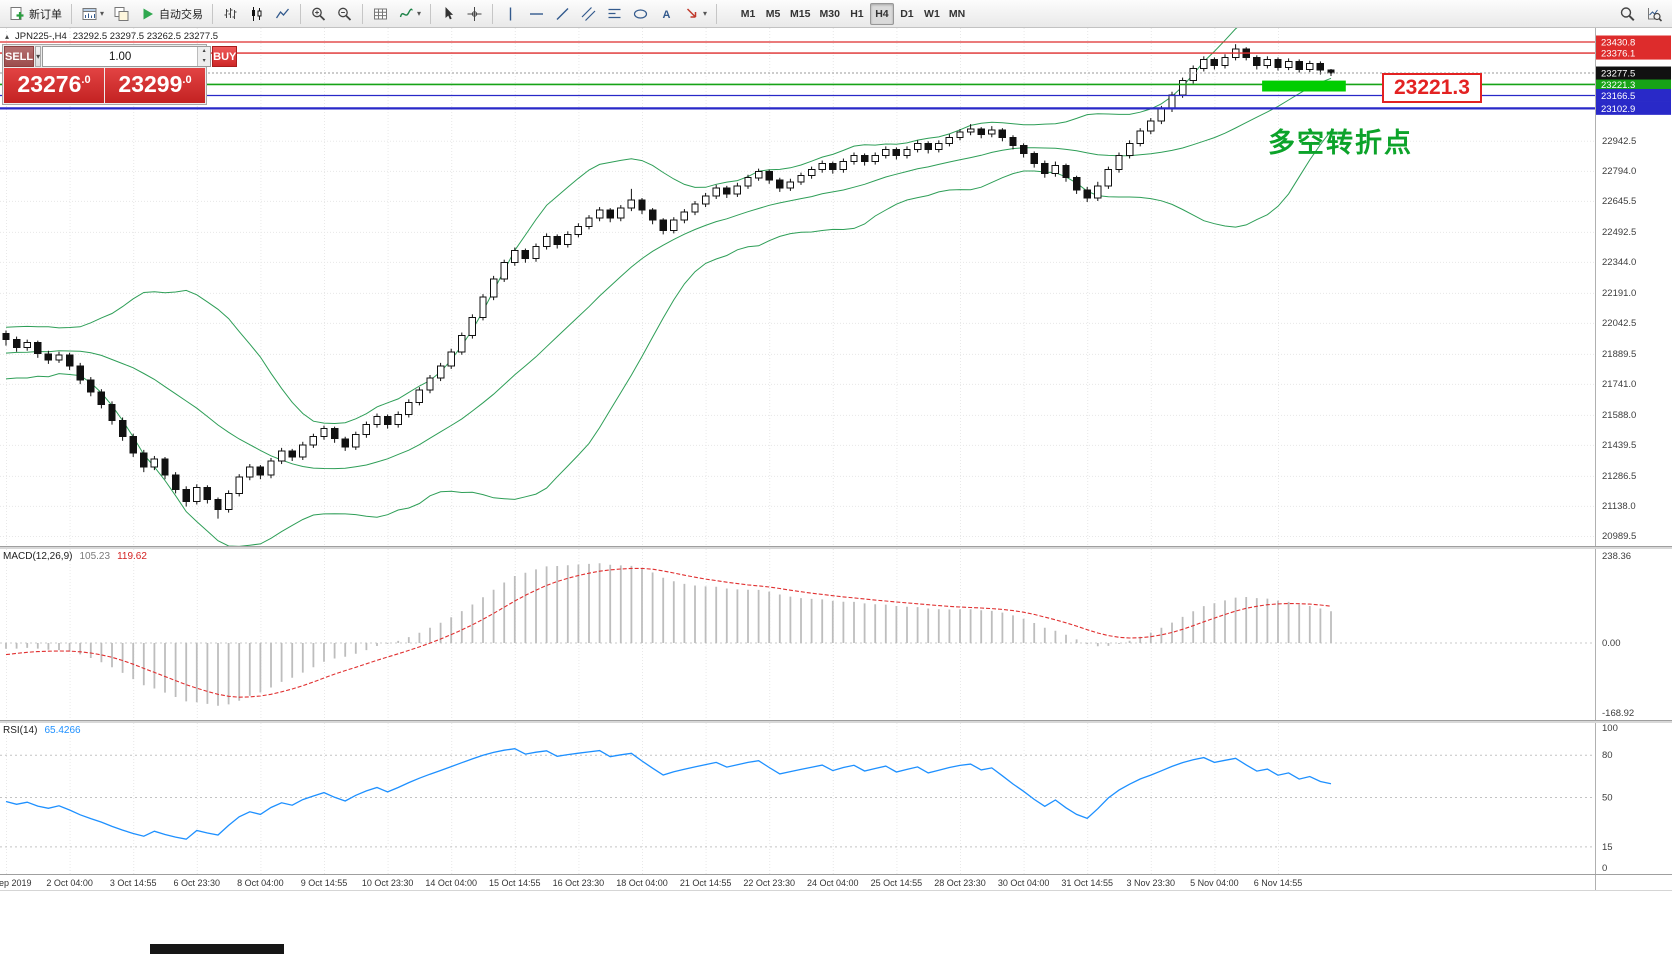 This screenshot has height=954, width=1672. I want to click on bar-chart-button, so click(230, 14).